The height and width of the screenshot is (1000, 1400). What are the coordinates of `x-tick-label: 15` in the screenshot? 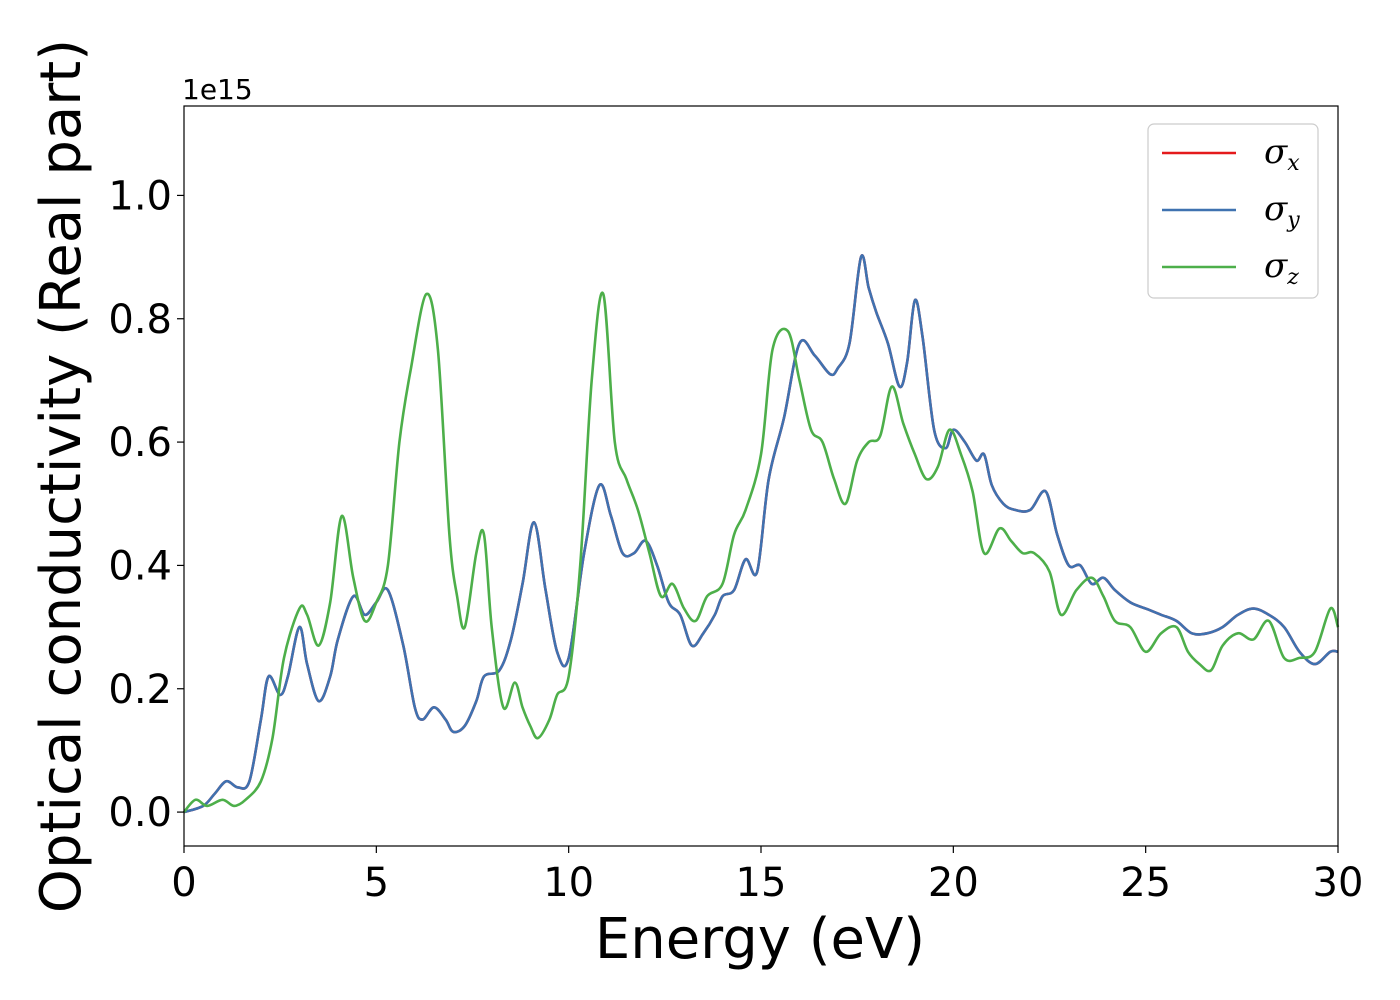 It's located at (761, 883).